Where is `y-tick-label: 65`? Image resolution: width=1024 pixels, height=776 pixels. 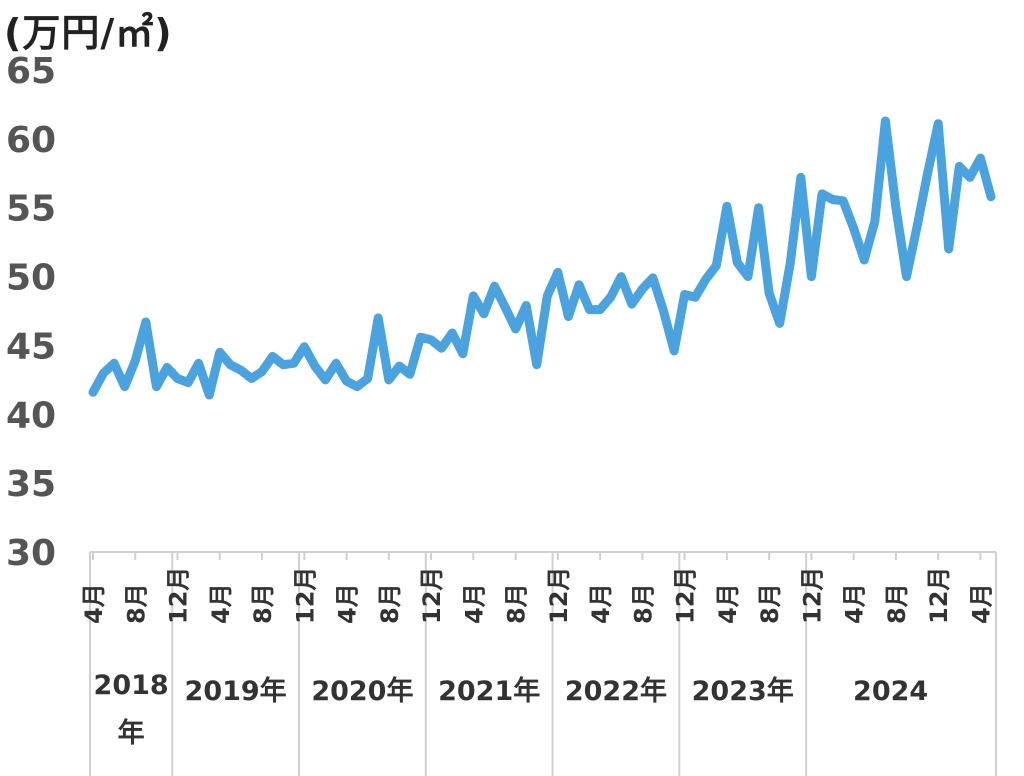
y-tick-label: 65 is located at coordinates (31, 71).